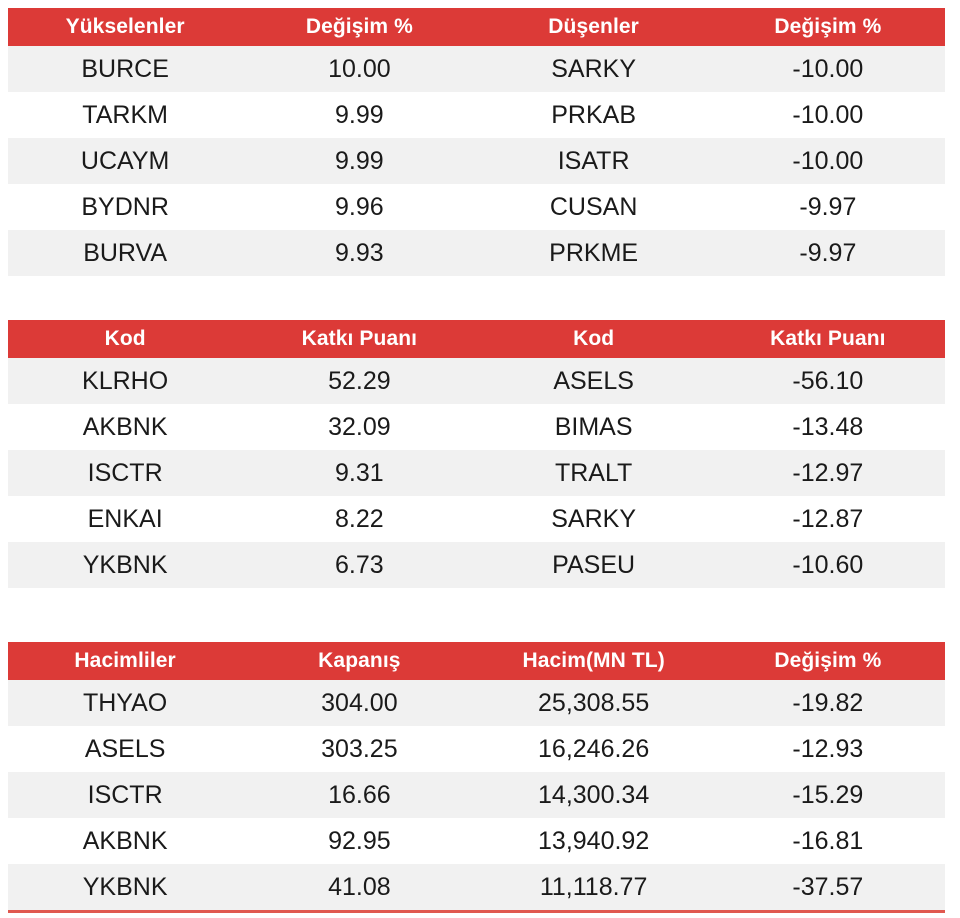 Image resolution: width=960 pixels, height=918 pixels. Describe the element at coordinates (593, 426) in the screenshot. I see `cell-negative-code: BIMAS` at that location.